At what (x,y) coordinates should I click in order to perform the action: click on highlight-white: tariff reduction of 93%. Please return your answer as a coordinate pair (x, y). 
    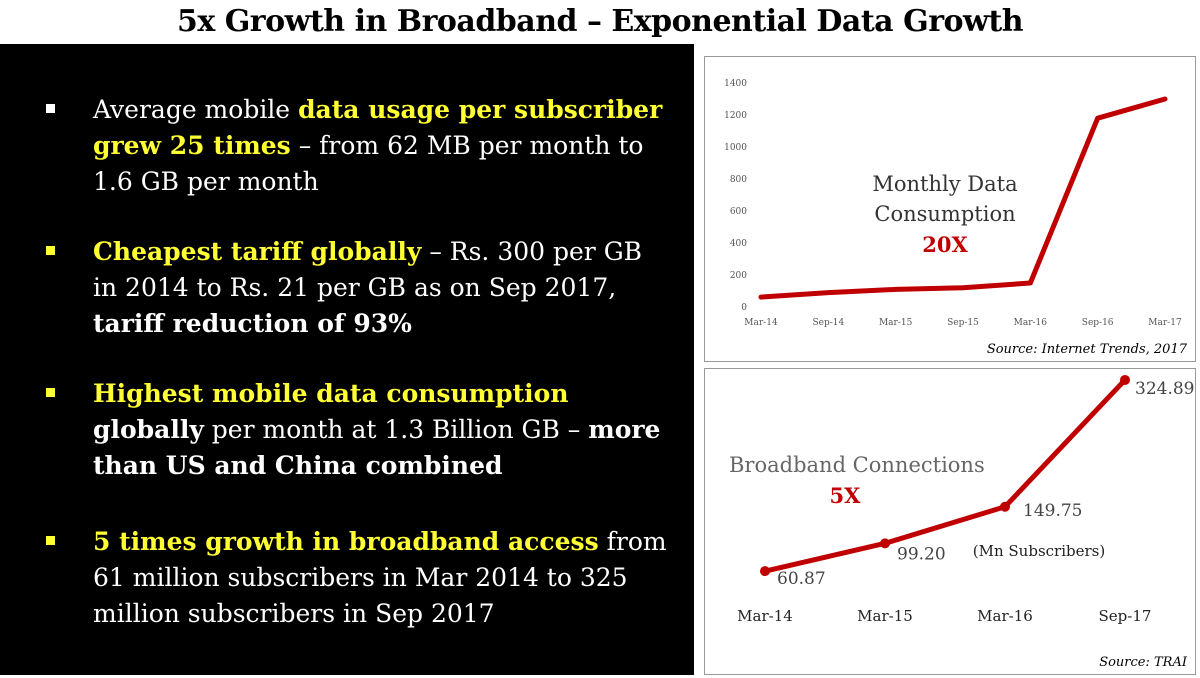
    Looking at the image, I should click on (252, 323).